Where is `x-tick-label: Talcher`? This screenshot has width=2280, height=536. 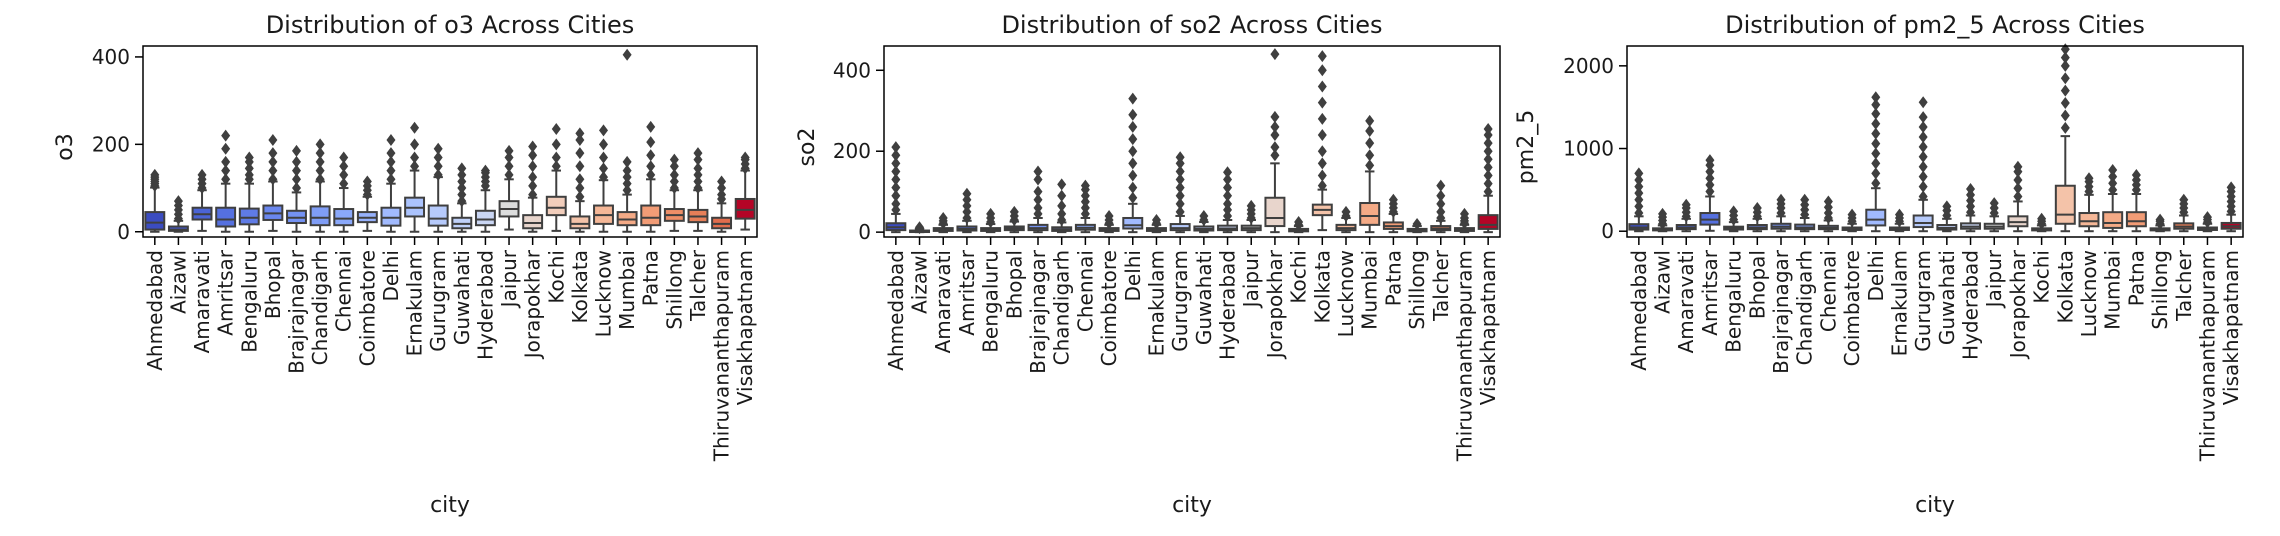
x-tick-label: Talcher is located at coordinates (698, 285).